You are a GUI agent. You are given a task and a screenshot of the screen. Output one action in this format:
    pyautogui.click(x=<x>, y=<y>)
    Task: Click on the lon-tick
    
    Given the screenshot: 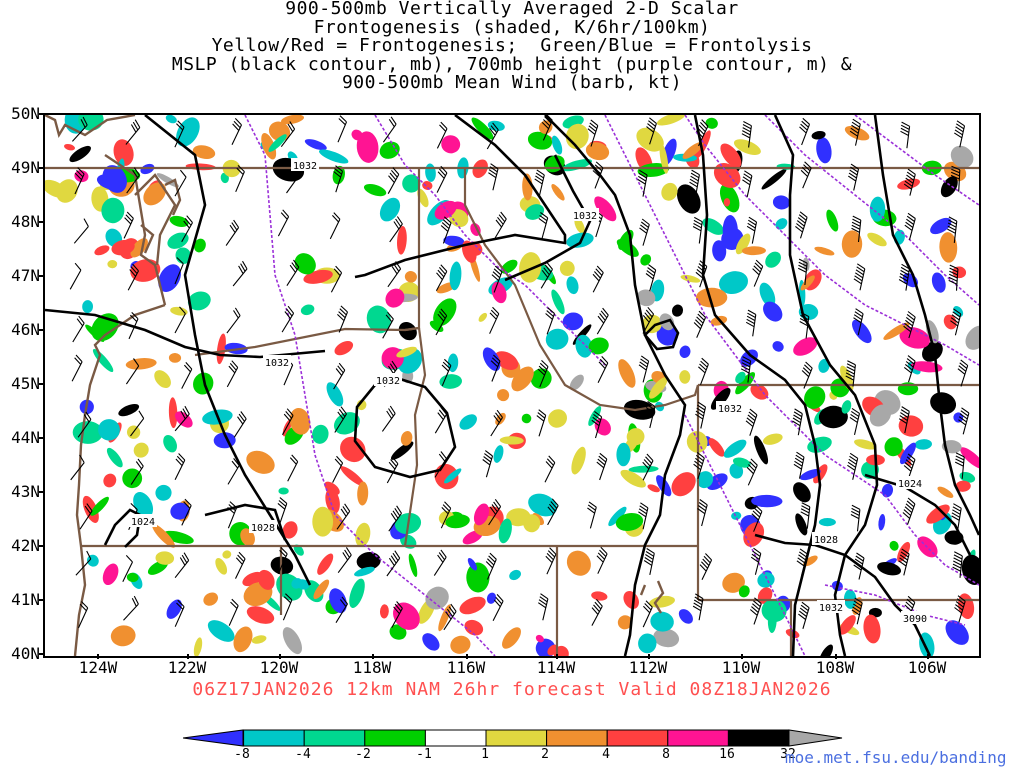 What is the action you would take?
    pyautogui.click(x=928, y=656)
    